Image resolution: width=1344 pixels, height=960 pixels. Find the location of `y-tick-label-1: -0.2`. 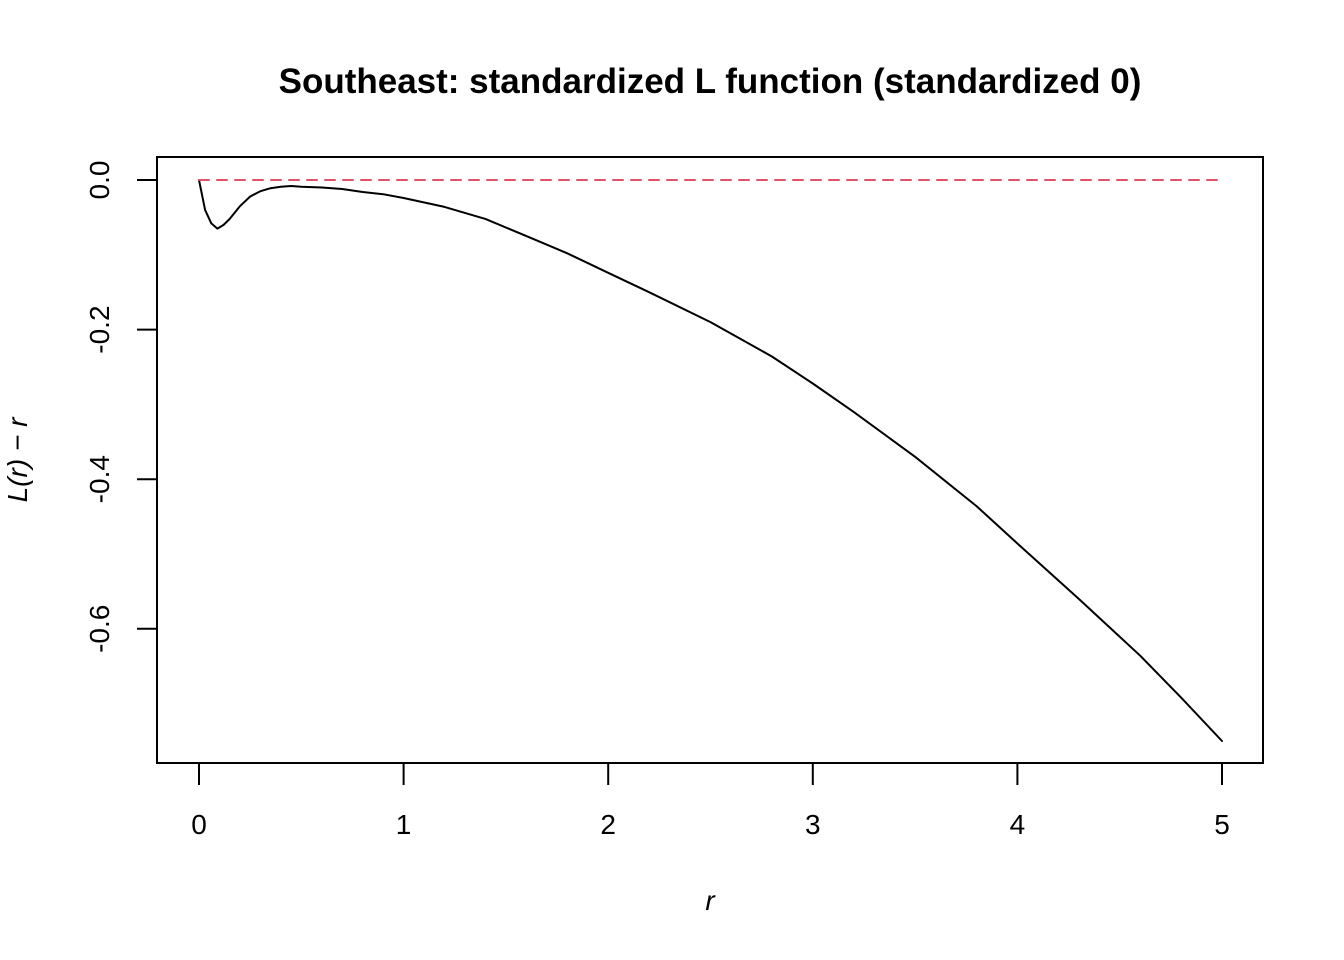

y-tick-label-1: -0.2 is located at coordinates (99, 329).